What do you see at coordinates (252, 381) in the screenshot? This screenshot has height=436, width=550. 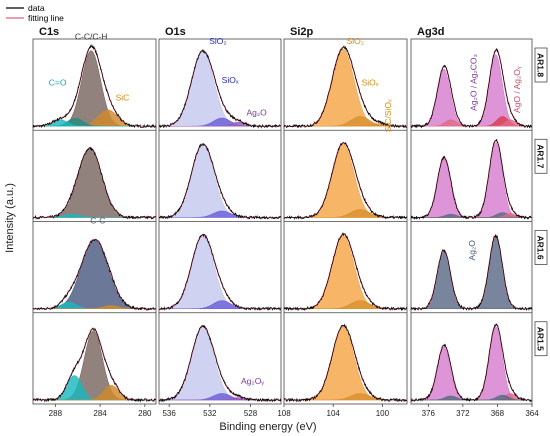 I see `peak-annotation: Ag₂Oᵧ` at bounding box center [252, 381].